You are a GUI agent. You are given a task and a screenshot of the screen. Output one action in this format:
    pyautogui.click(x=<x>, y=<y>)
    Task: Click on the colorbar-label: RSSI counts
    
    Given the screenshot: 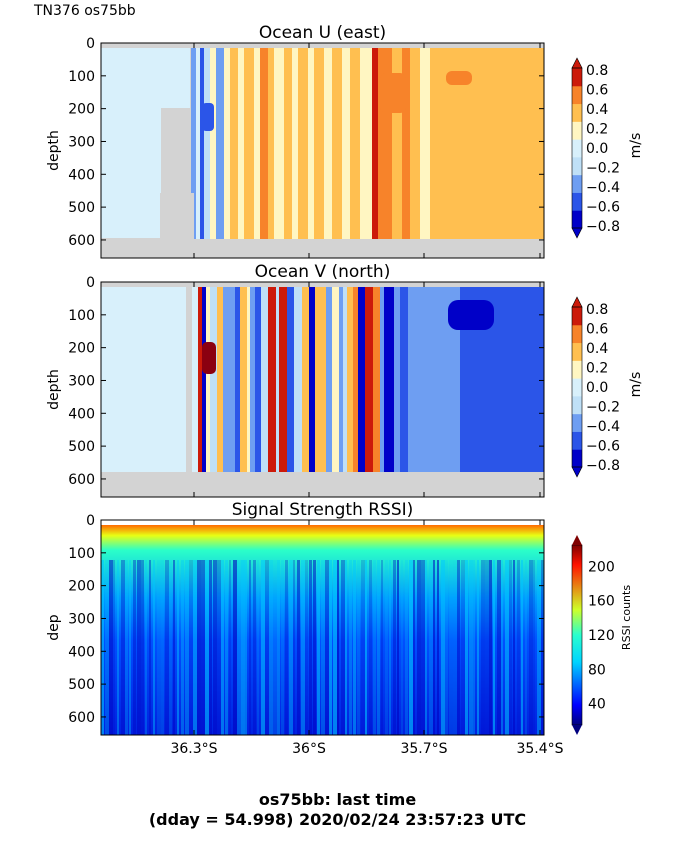 What is the action you would take?
    pyautogui.click(x=626, y=617)
    